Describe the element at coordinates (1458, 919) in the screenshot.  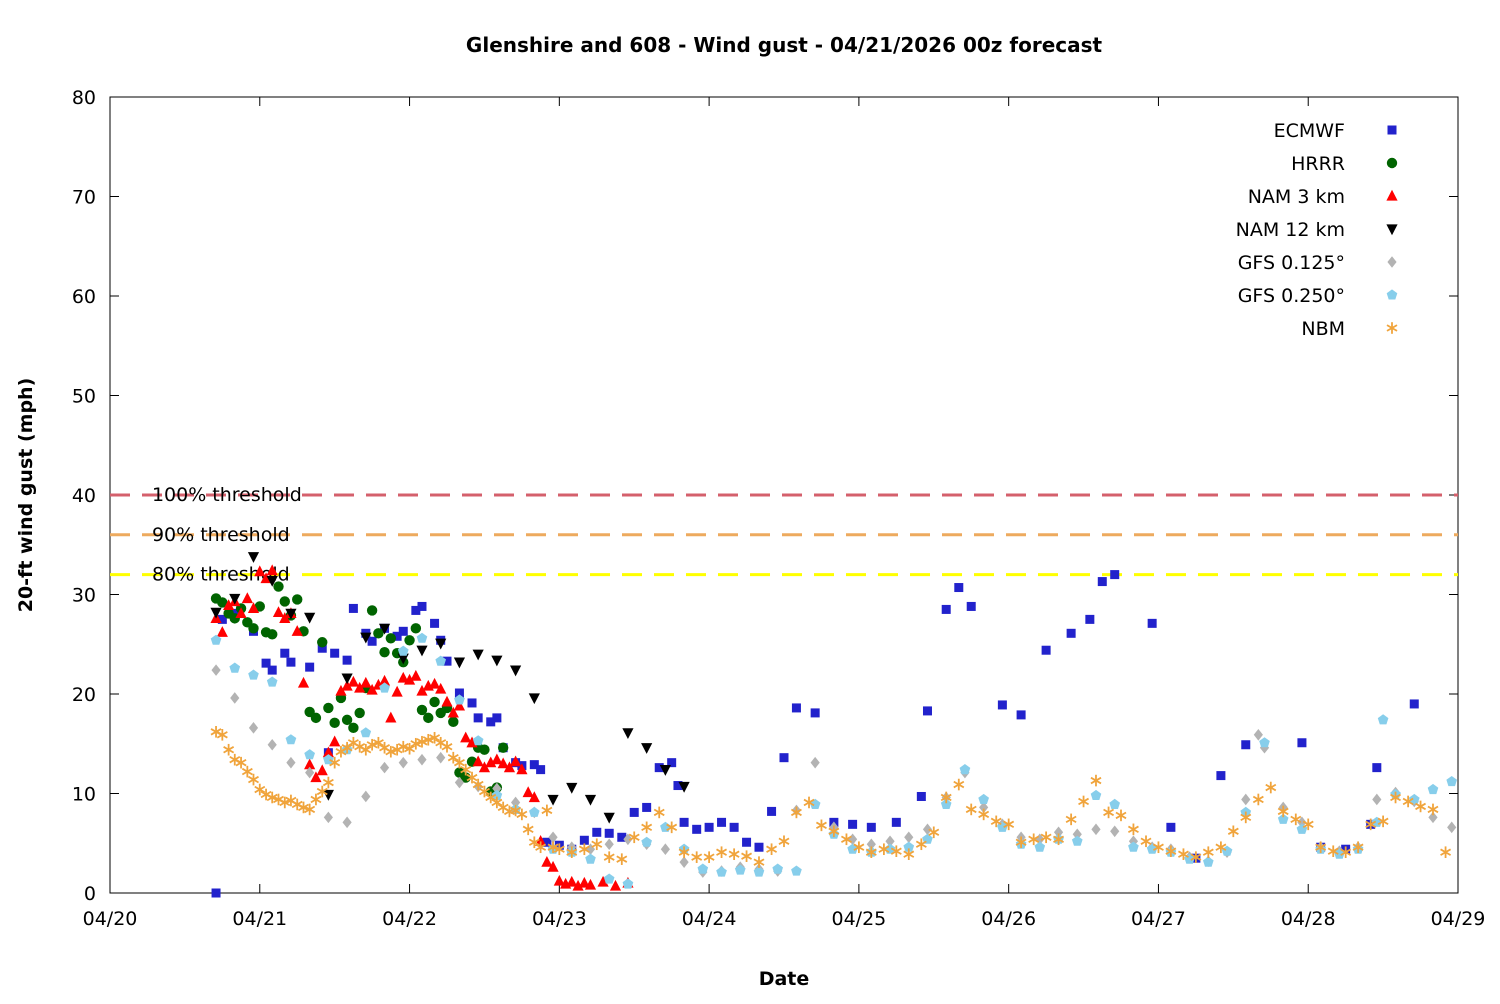
I see `x-tick-label: 04/29` at that location.